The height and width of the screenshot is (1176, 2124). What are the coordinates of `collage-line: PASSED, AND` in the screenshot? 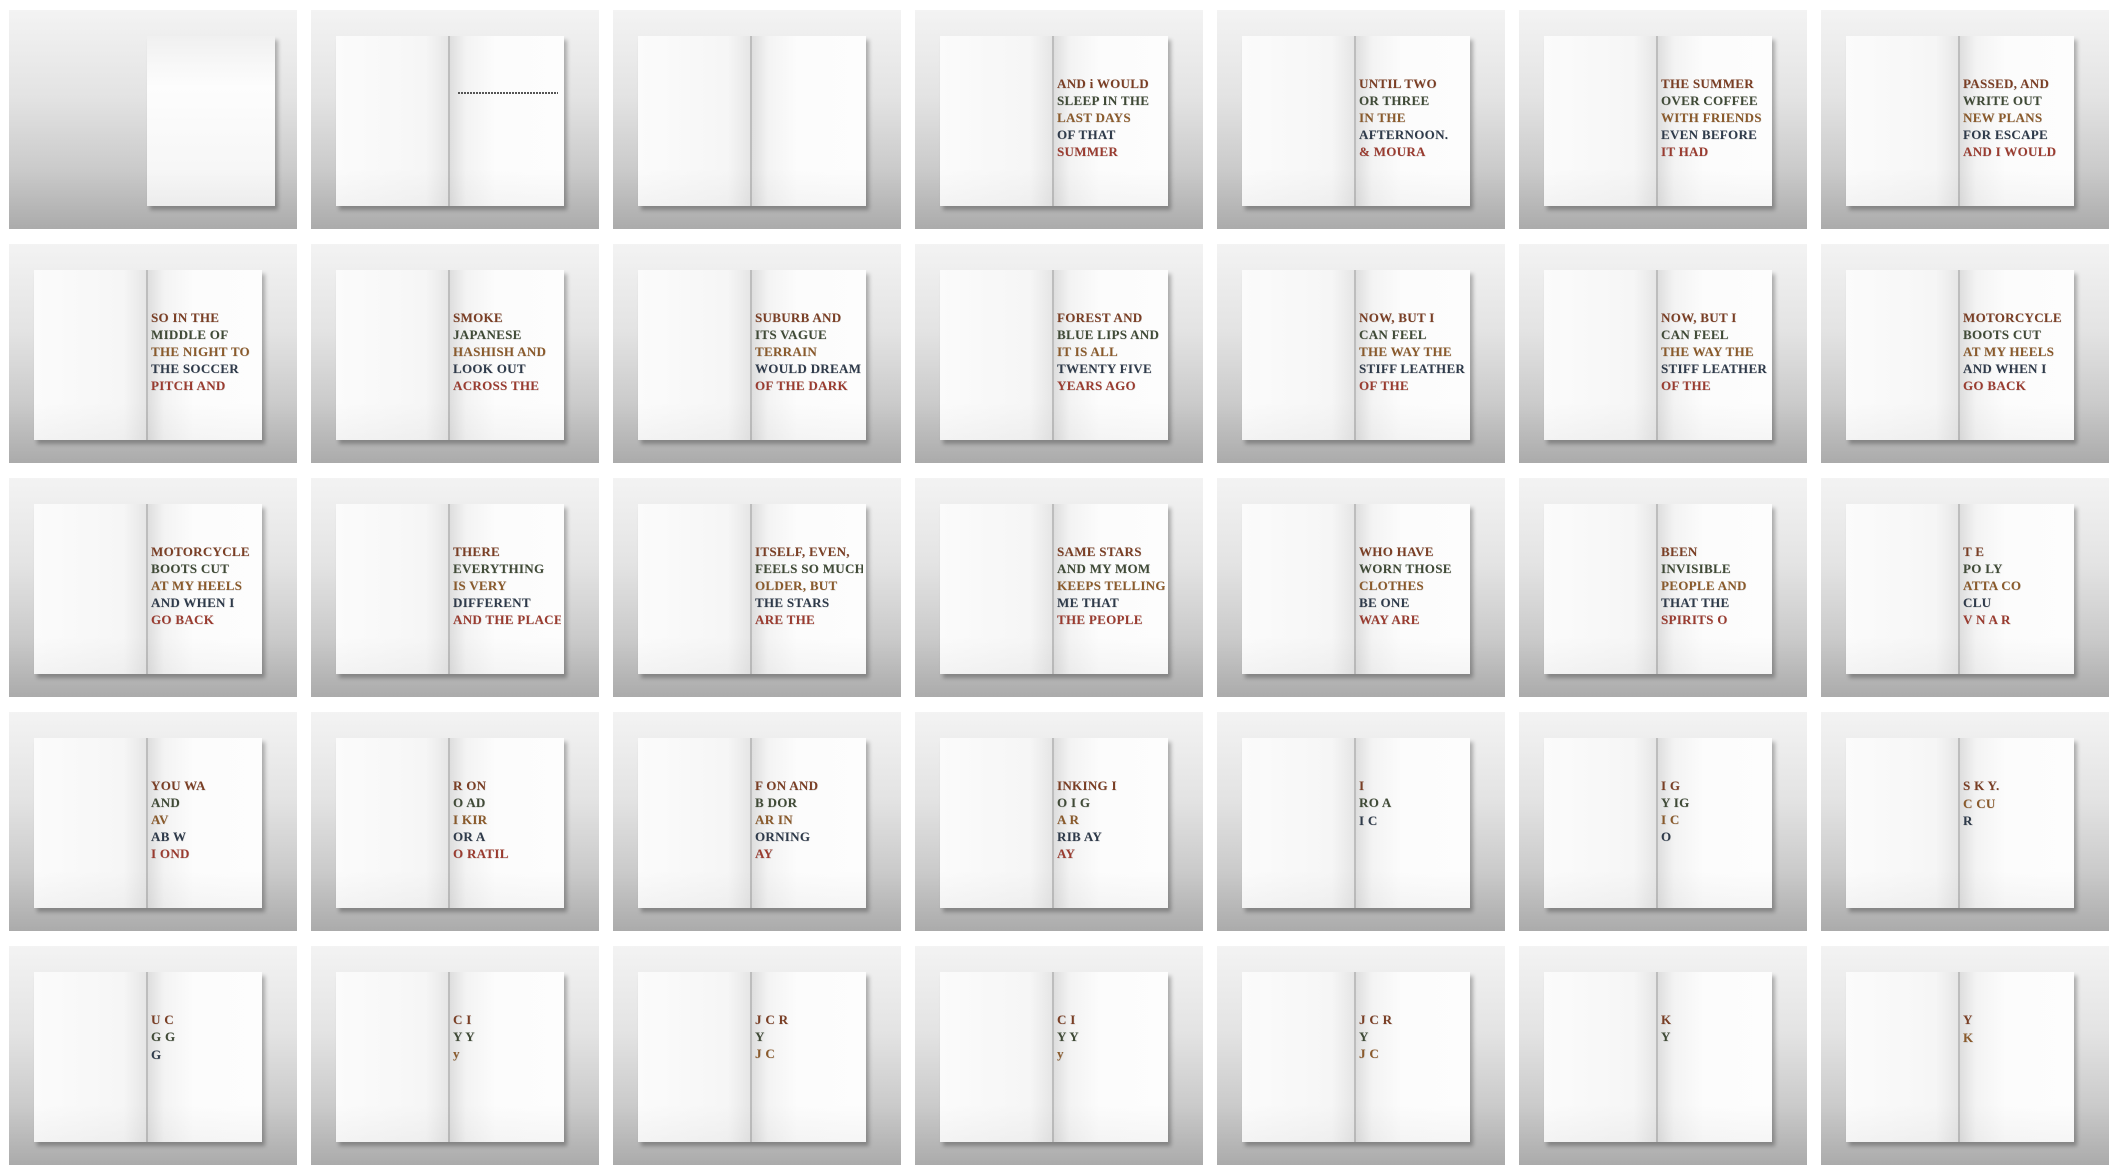 It's located at (2006, 83).